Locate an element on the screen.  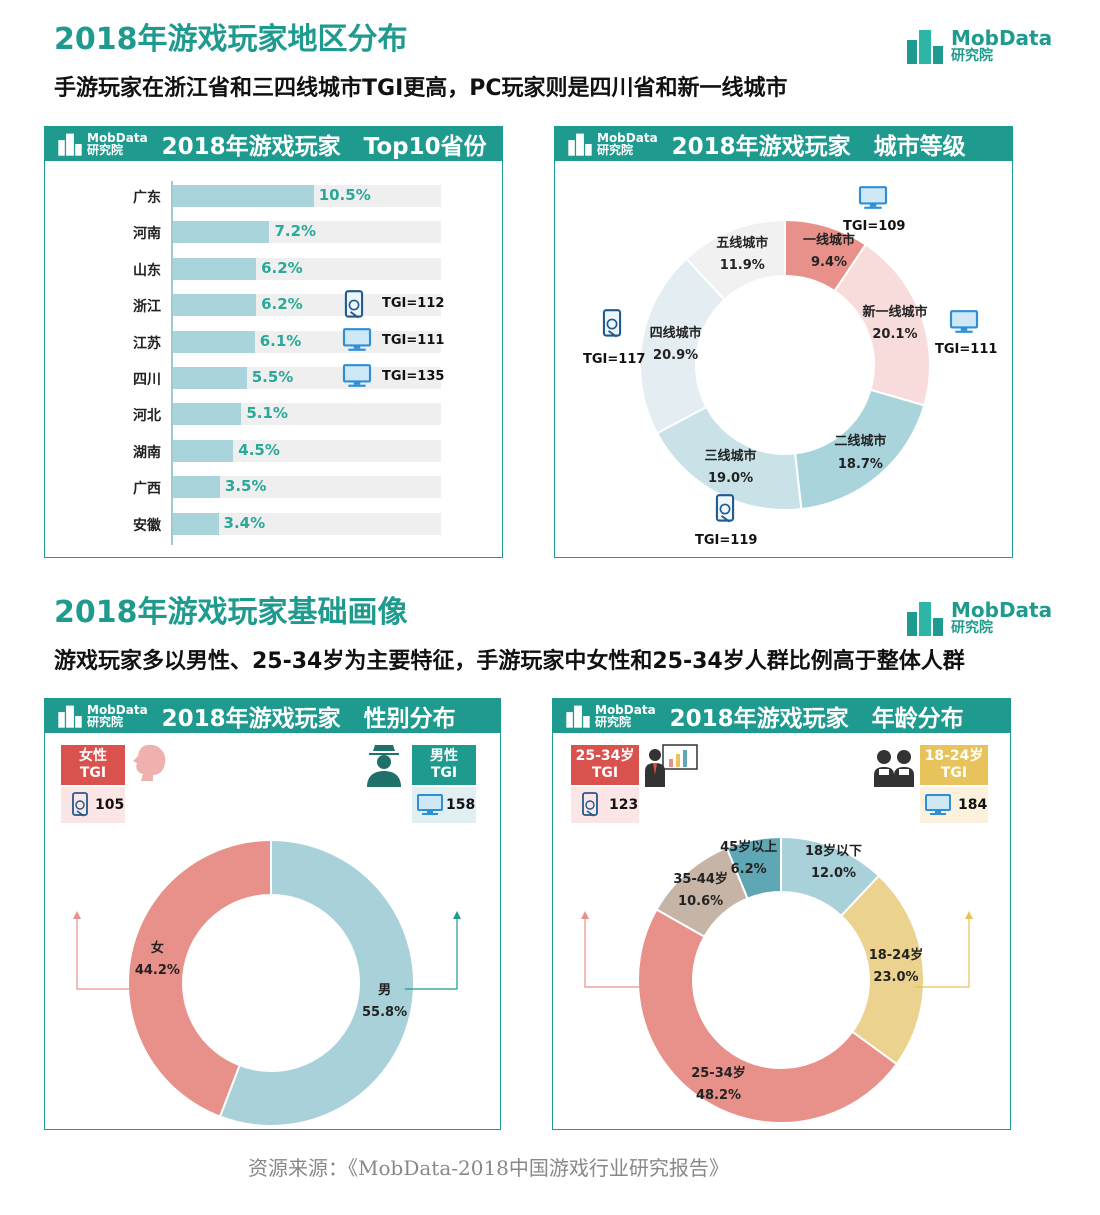
city-slice-value: 19.0% is located at coordinates (731, 478).